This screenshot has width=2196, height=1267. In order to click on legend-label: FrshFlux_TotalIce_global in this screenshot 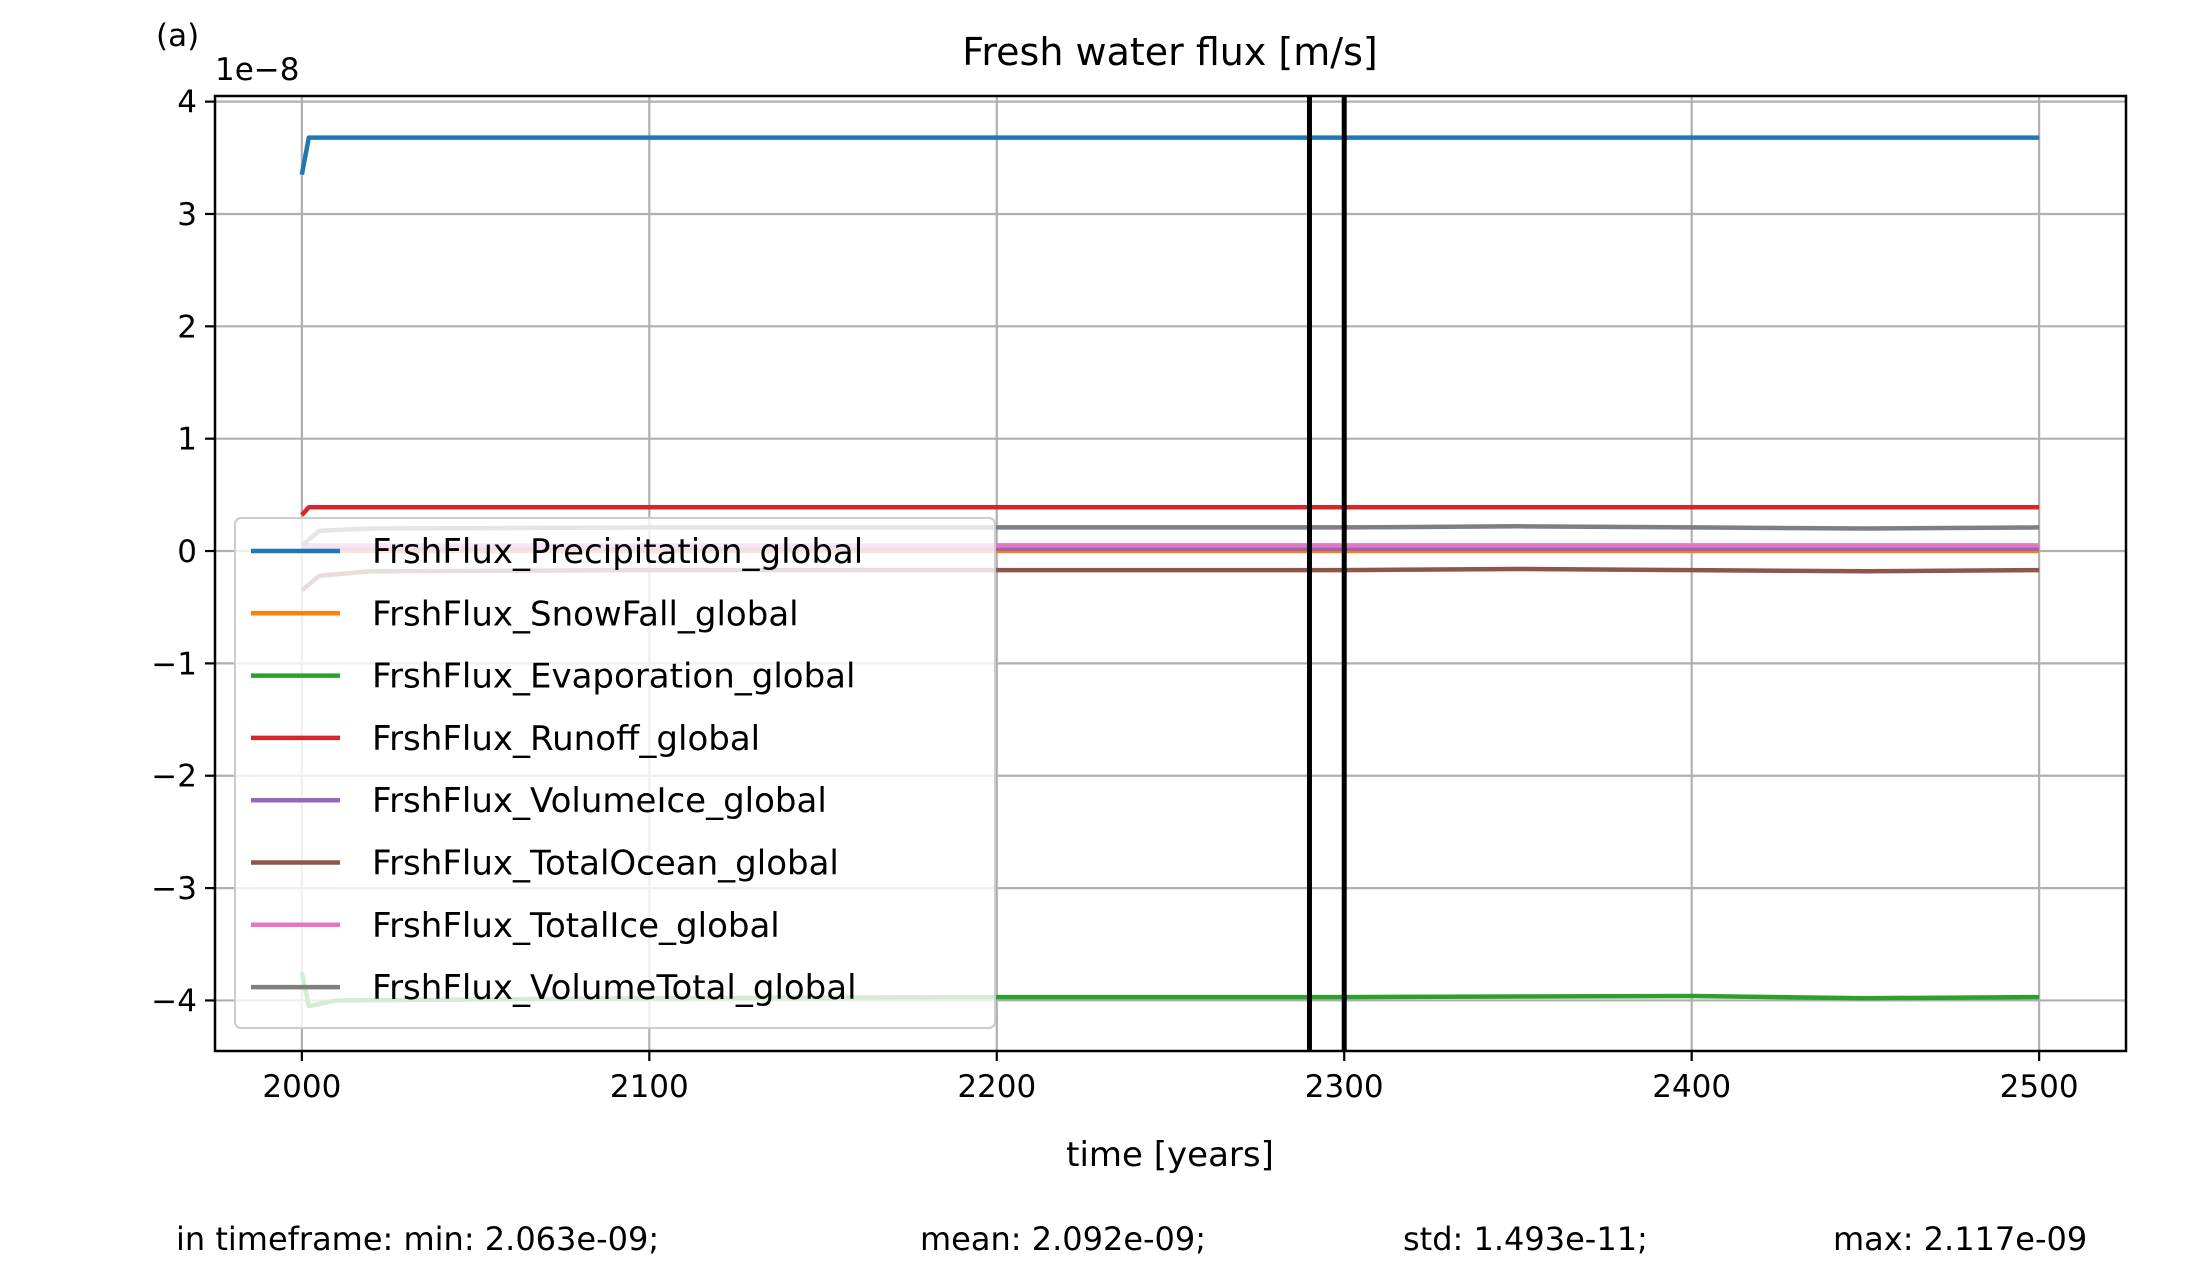, I will do `click(576, 926)`.